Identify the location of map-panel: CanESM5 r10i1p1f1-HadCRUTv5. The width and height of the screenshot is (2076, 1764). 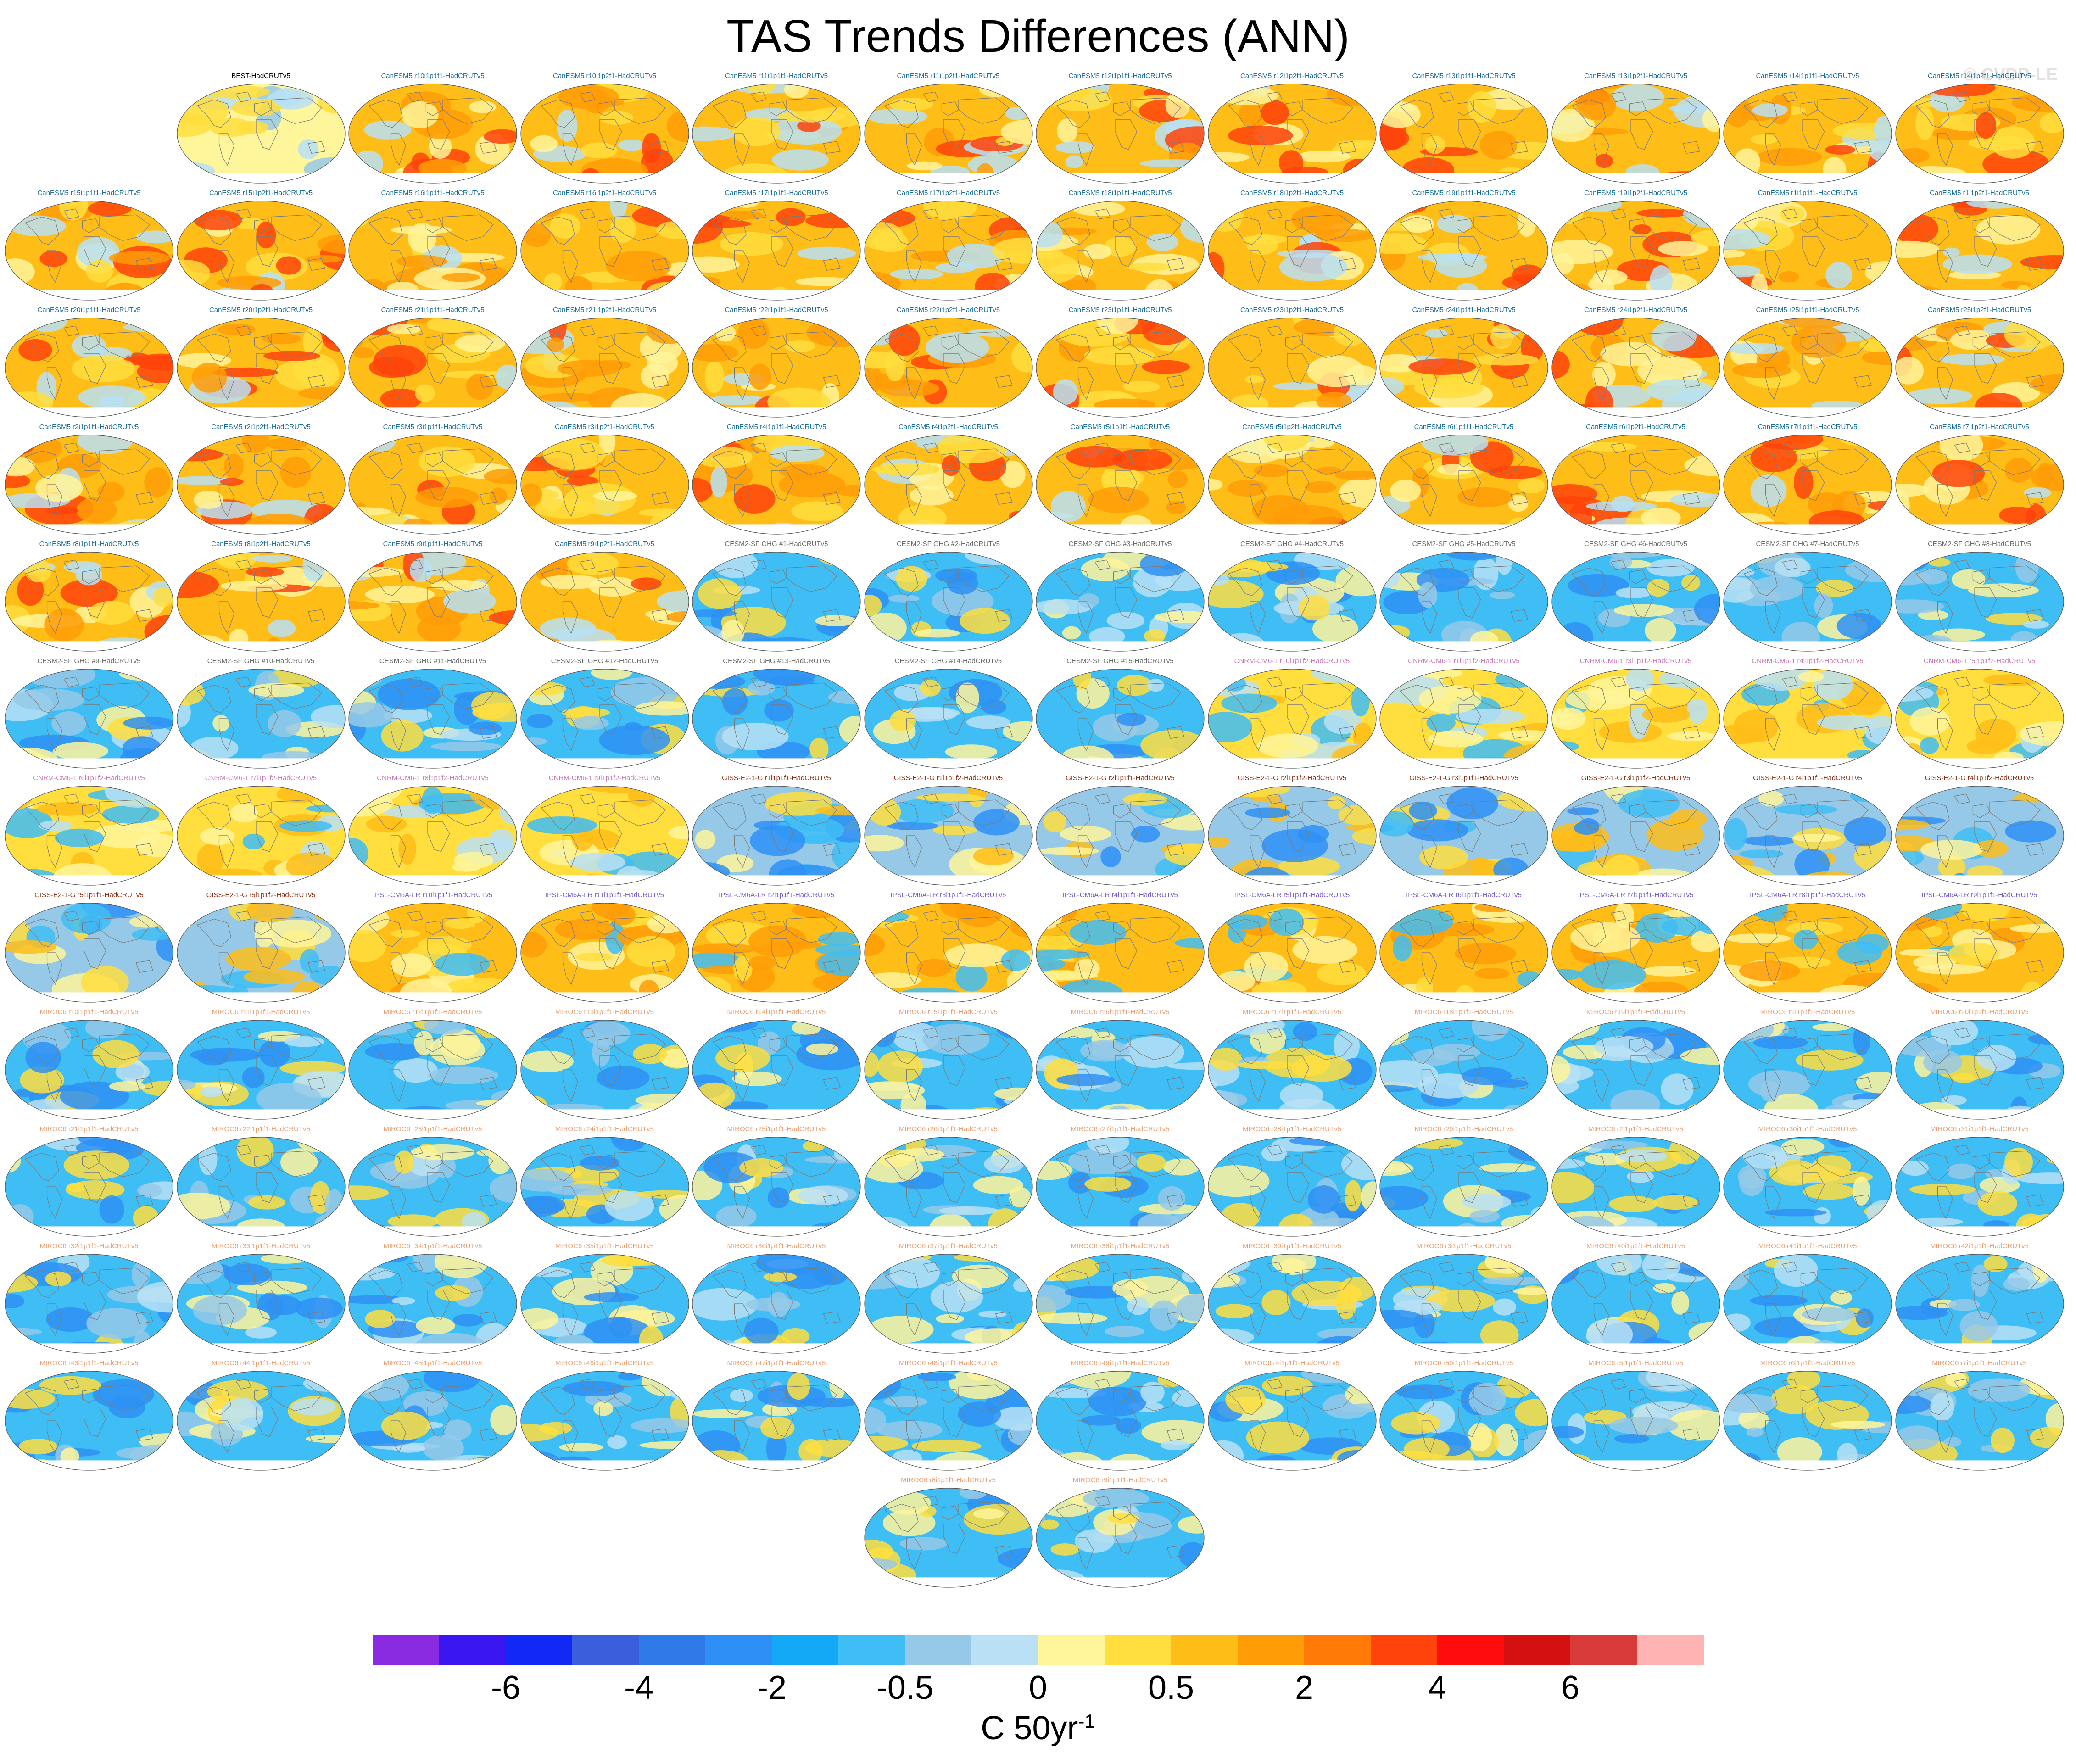
(432, 129).